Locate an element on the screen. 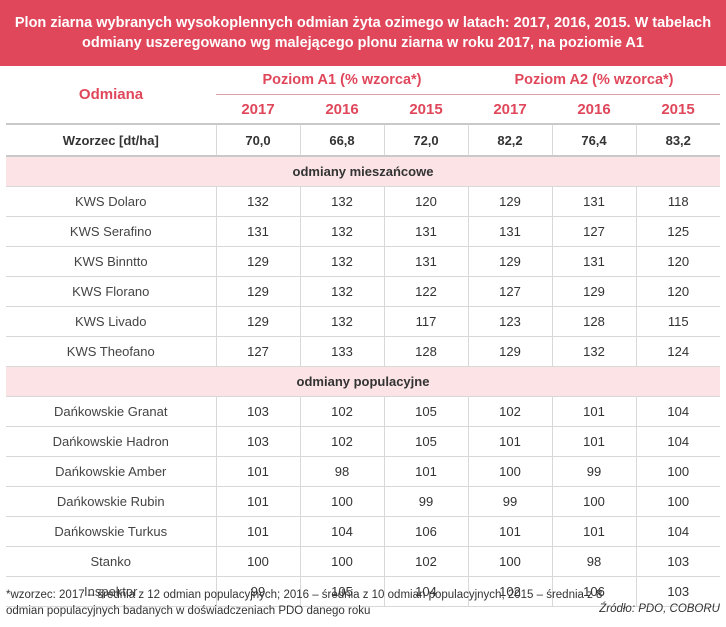 The width and height of the screenshot is (726, 627). wzorzec-value: 83,2 is located at coordinates (677, 140).